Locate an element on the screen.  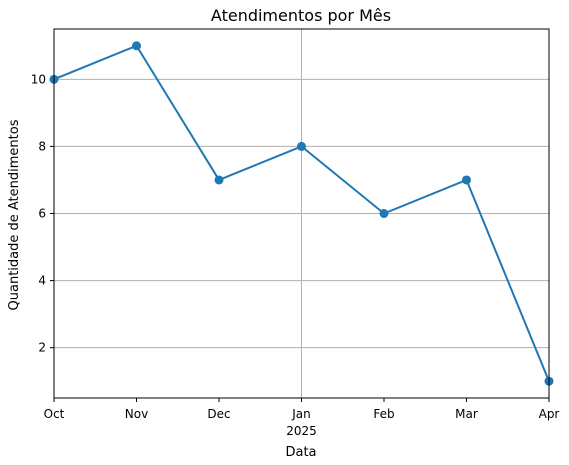
y-tick-label: 10 is located at coordinates (38, 79).